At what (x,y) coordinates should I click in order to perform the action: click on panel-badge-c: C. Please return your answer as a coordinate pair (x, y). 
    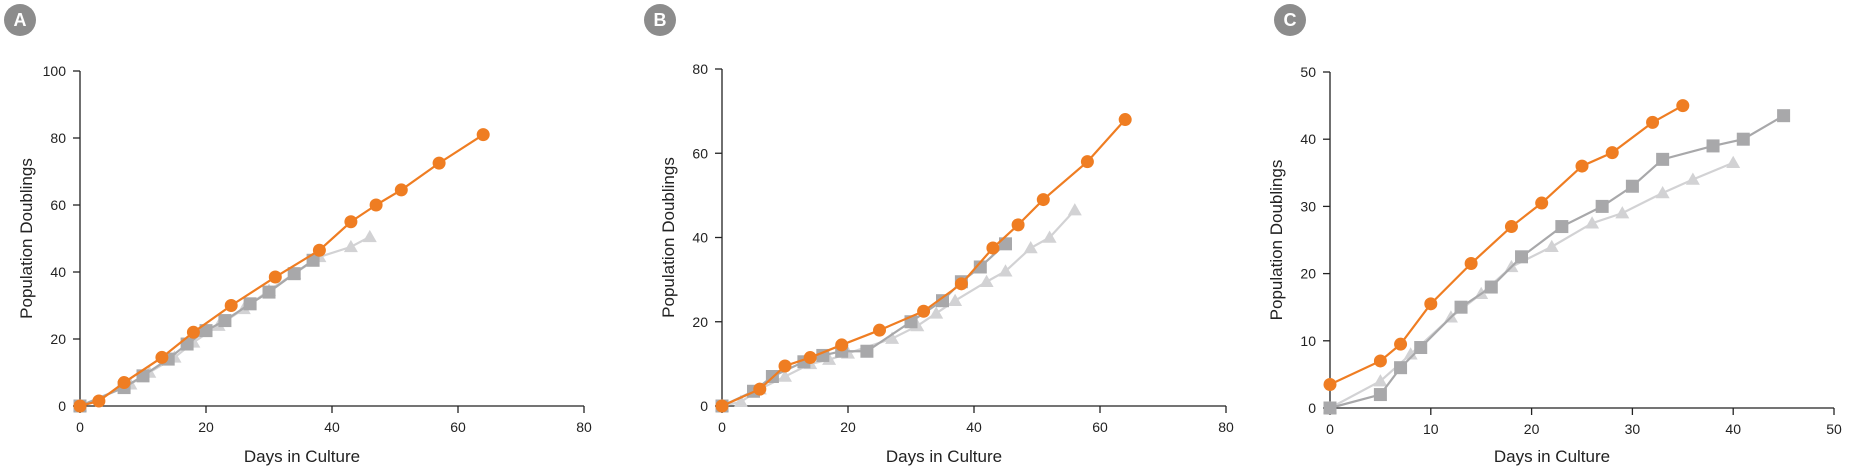
    Looking at the image, I should click on (1290, 20).